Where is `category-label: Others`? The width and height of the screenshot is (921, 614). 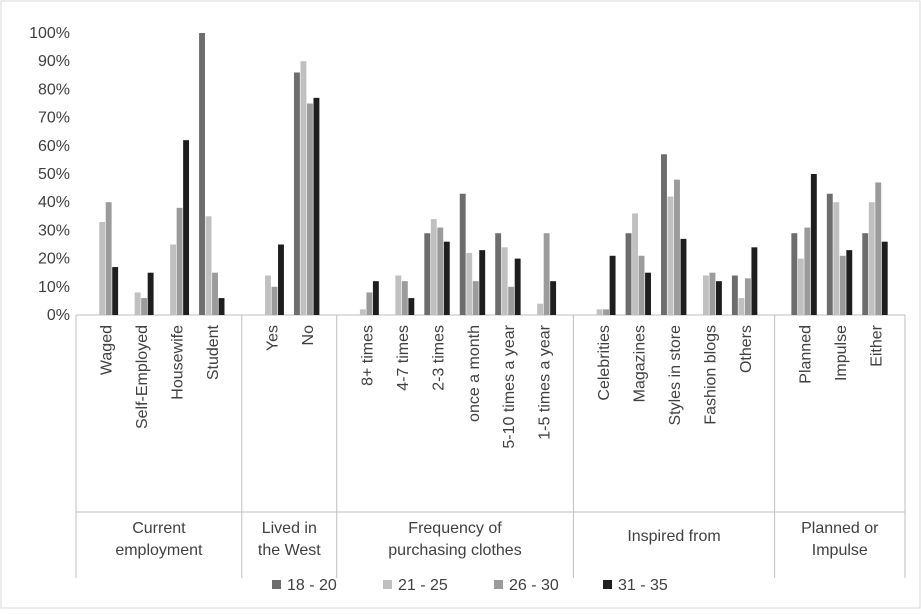
category-label: Others is located at coordinates (746, 349).